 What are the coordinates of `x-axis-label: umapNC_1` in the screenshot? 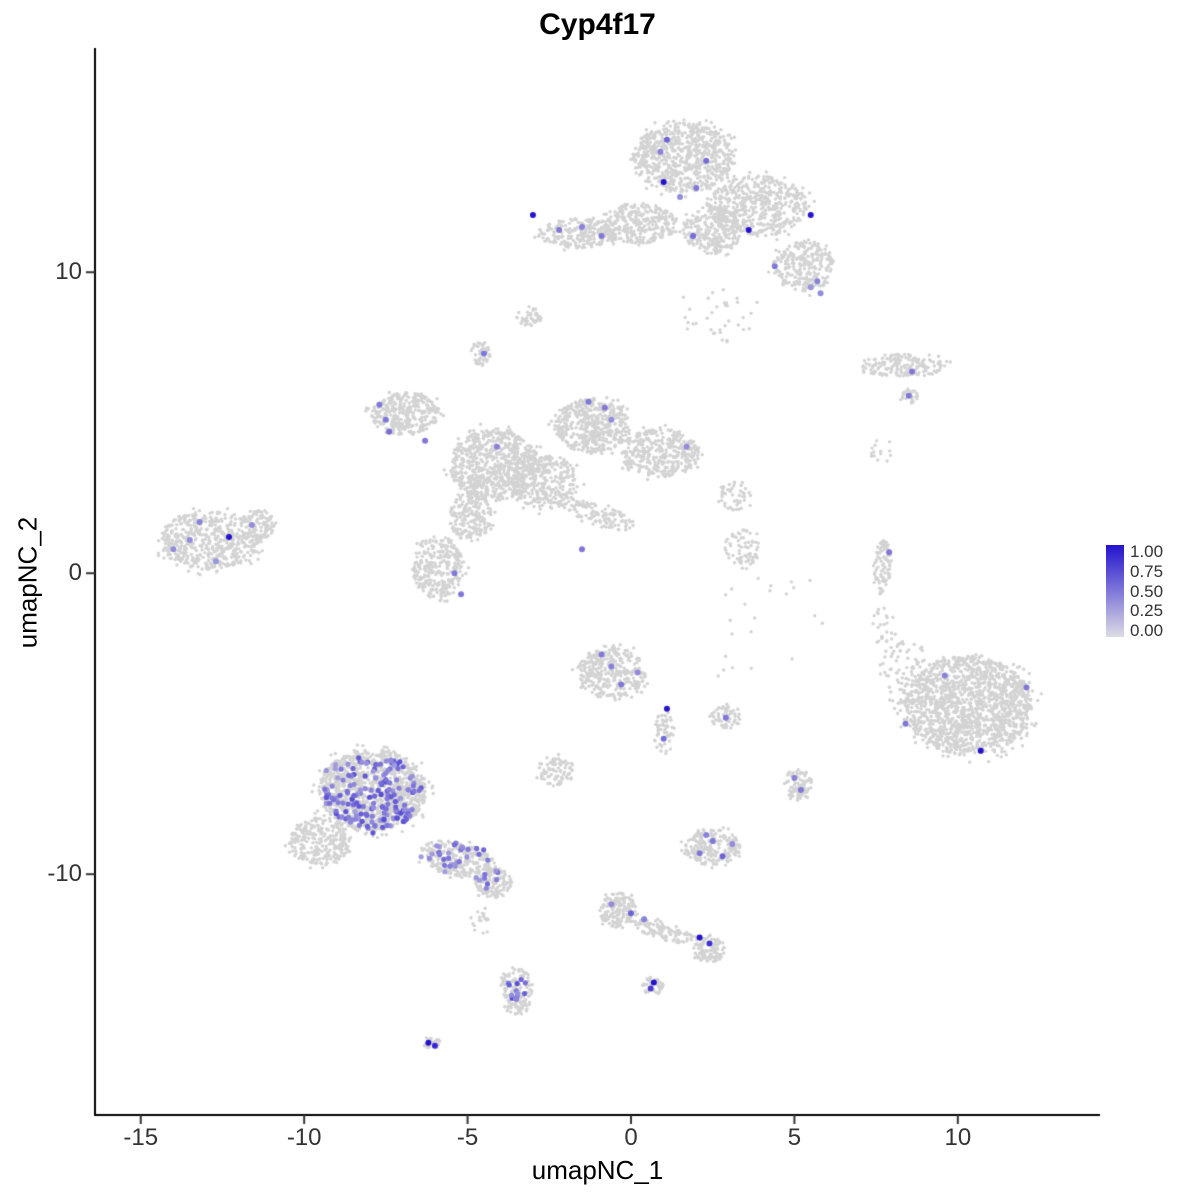 It's located at (597, 1170).